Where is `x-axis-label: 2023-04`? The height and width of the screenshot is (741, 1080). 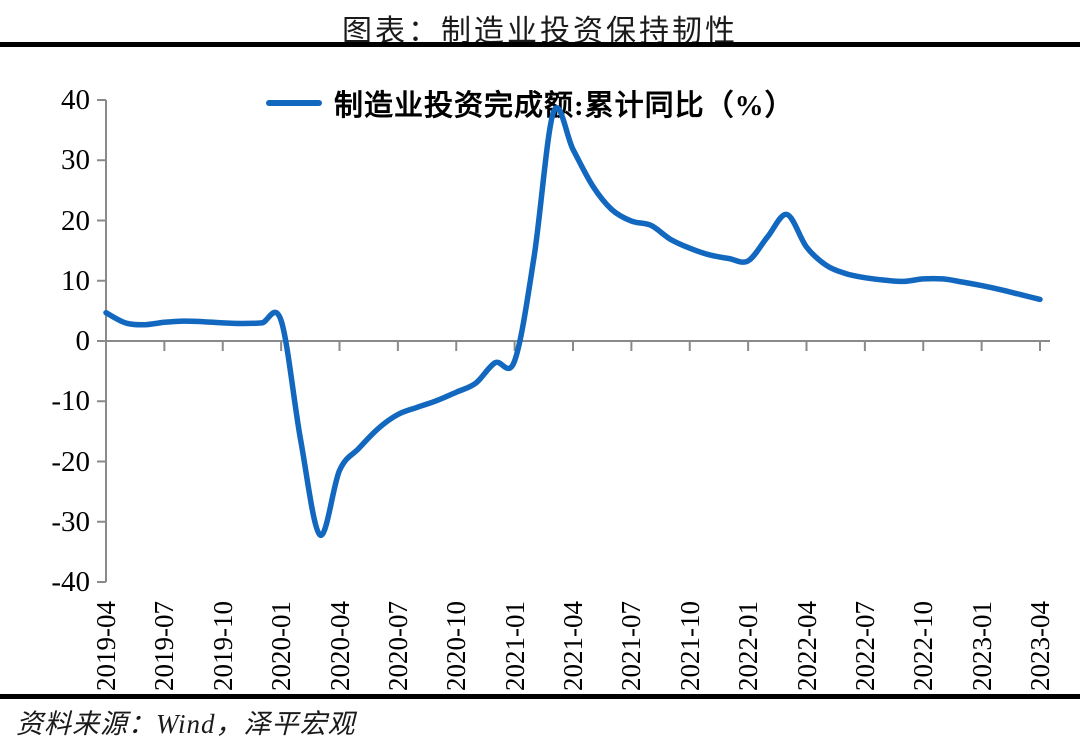
x-axis-label: 2023-04 is located at coordinates (1040, 646).